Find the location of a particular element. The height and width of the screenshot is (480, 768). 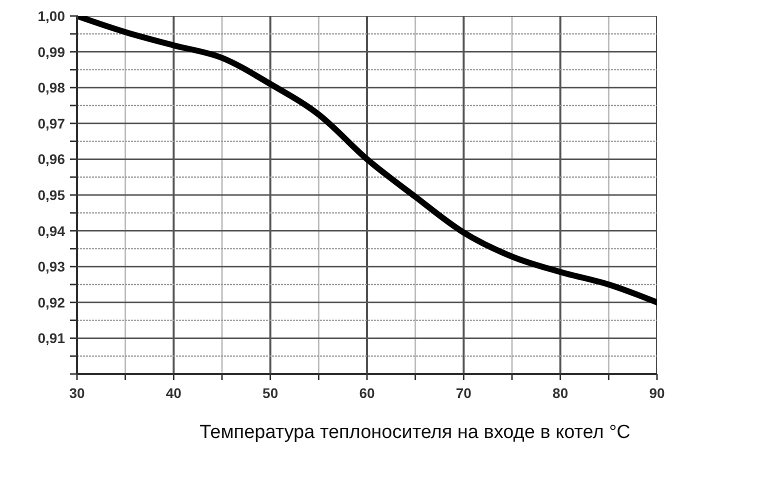

y-tick-label: 0,92 is located at coordinates (52, 302).